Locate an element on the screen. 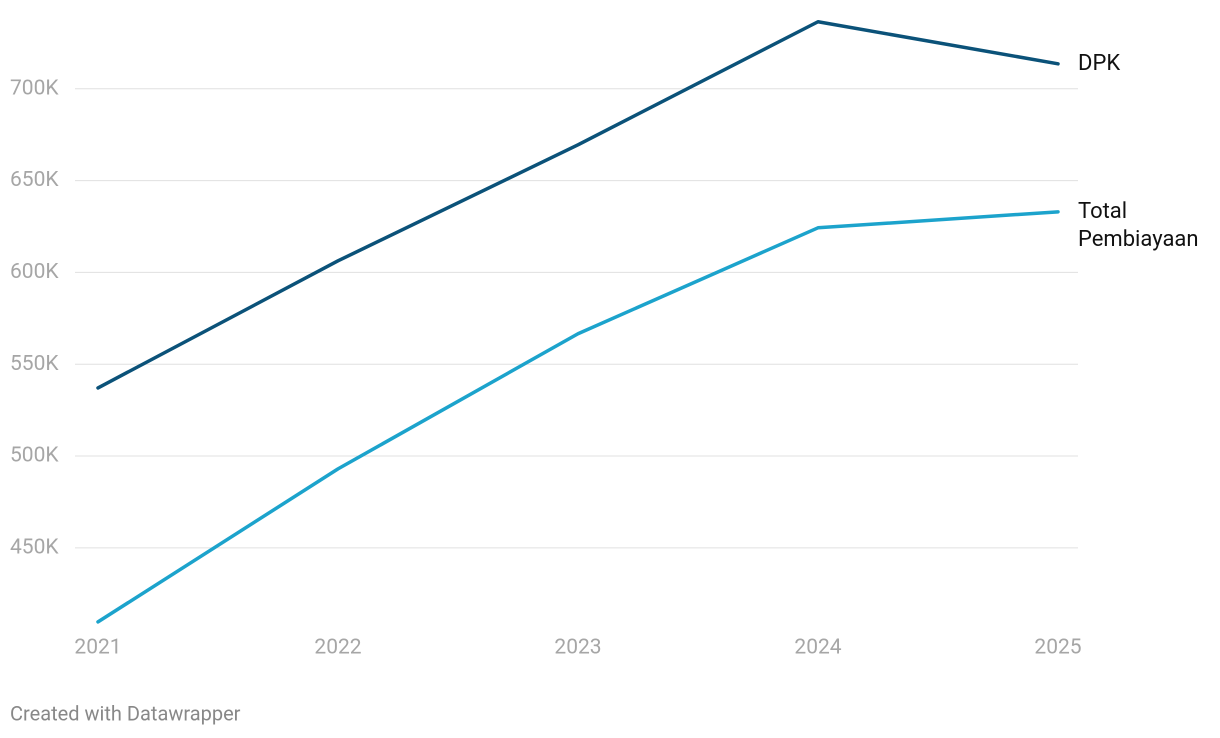 This screenshot has height=738, width=1220. y-tick-label: 600K is located at coordinates (34, 272).